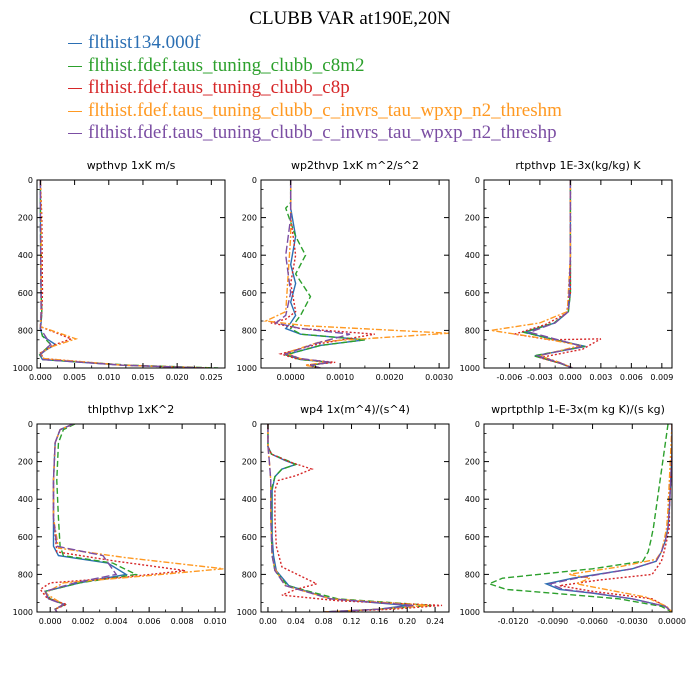 The width and height of the screenshot is (700, 700). What do you see at coordinates (352, 621) in the screenshot?
I see `x-tick-label: 0.12` at bounding box center [352, 621].